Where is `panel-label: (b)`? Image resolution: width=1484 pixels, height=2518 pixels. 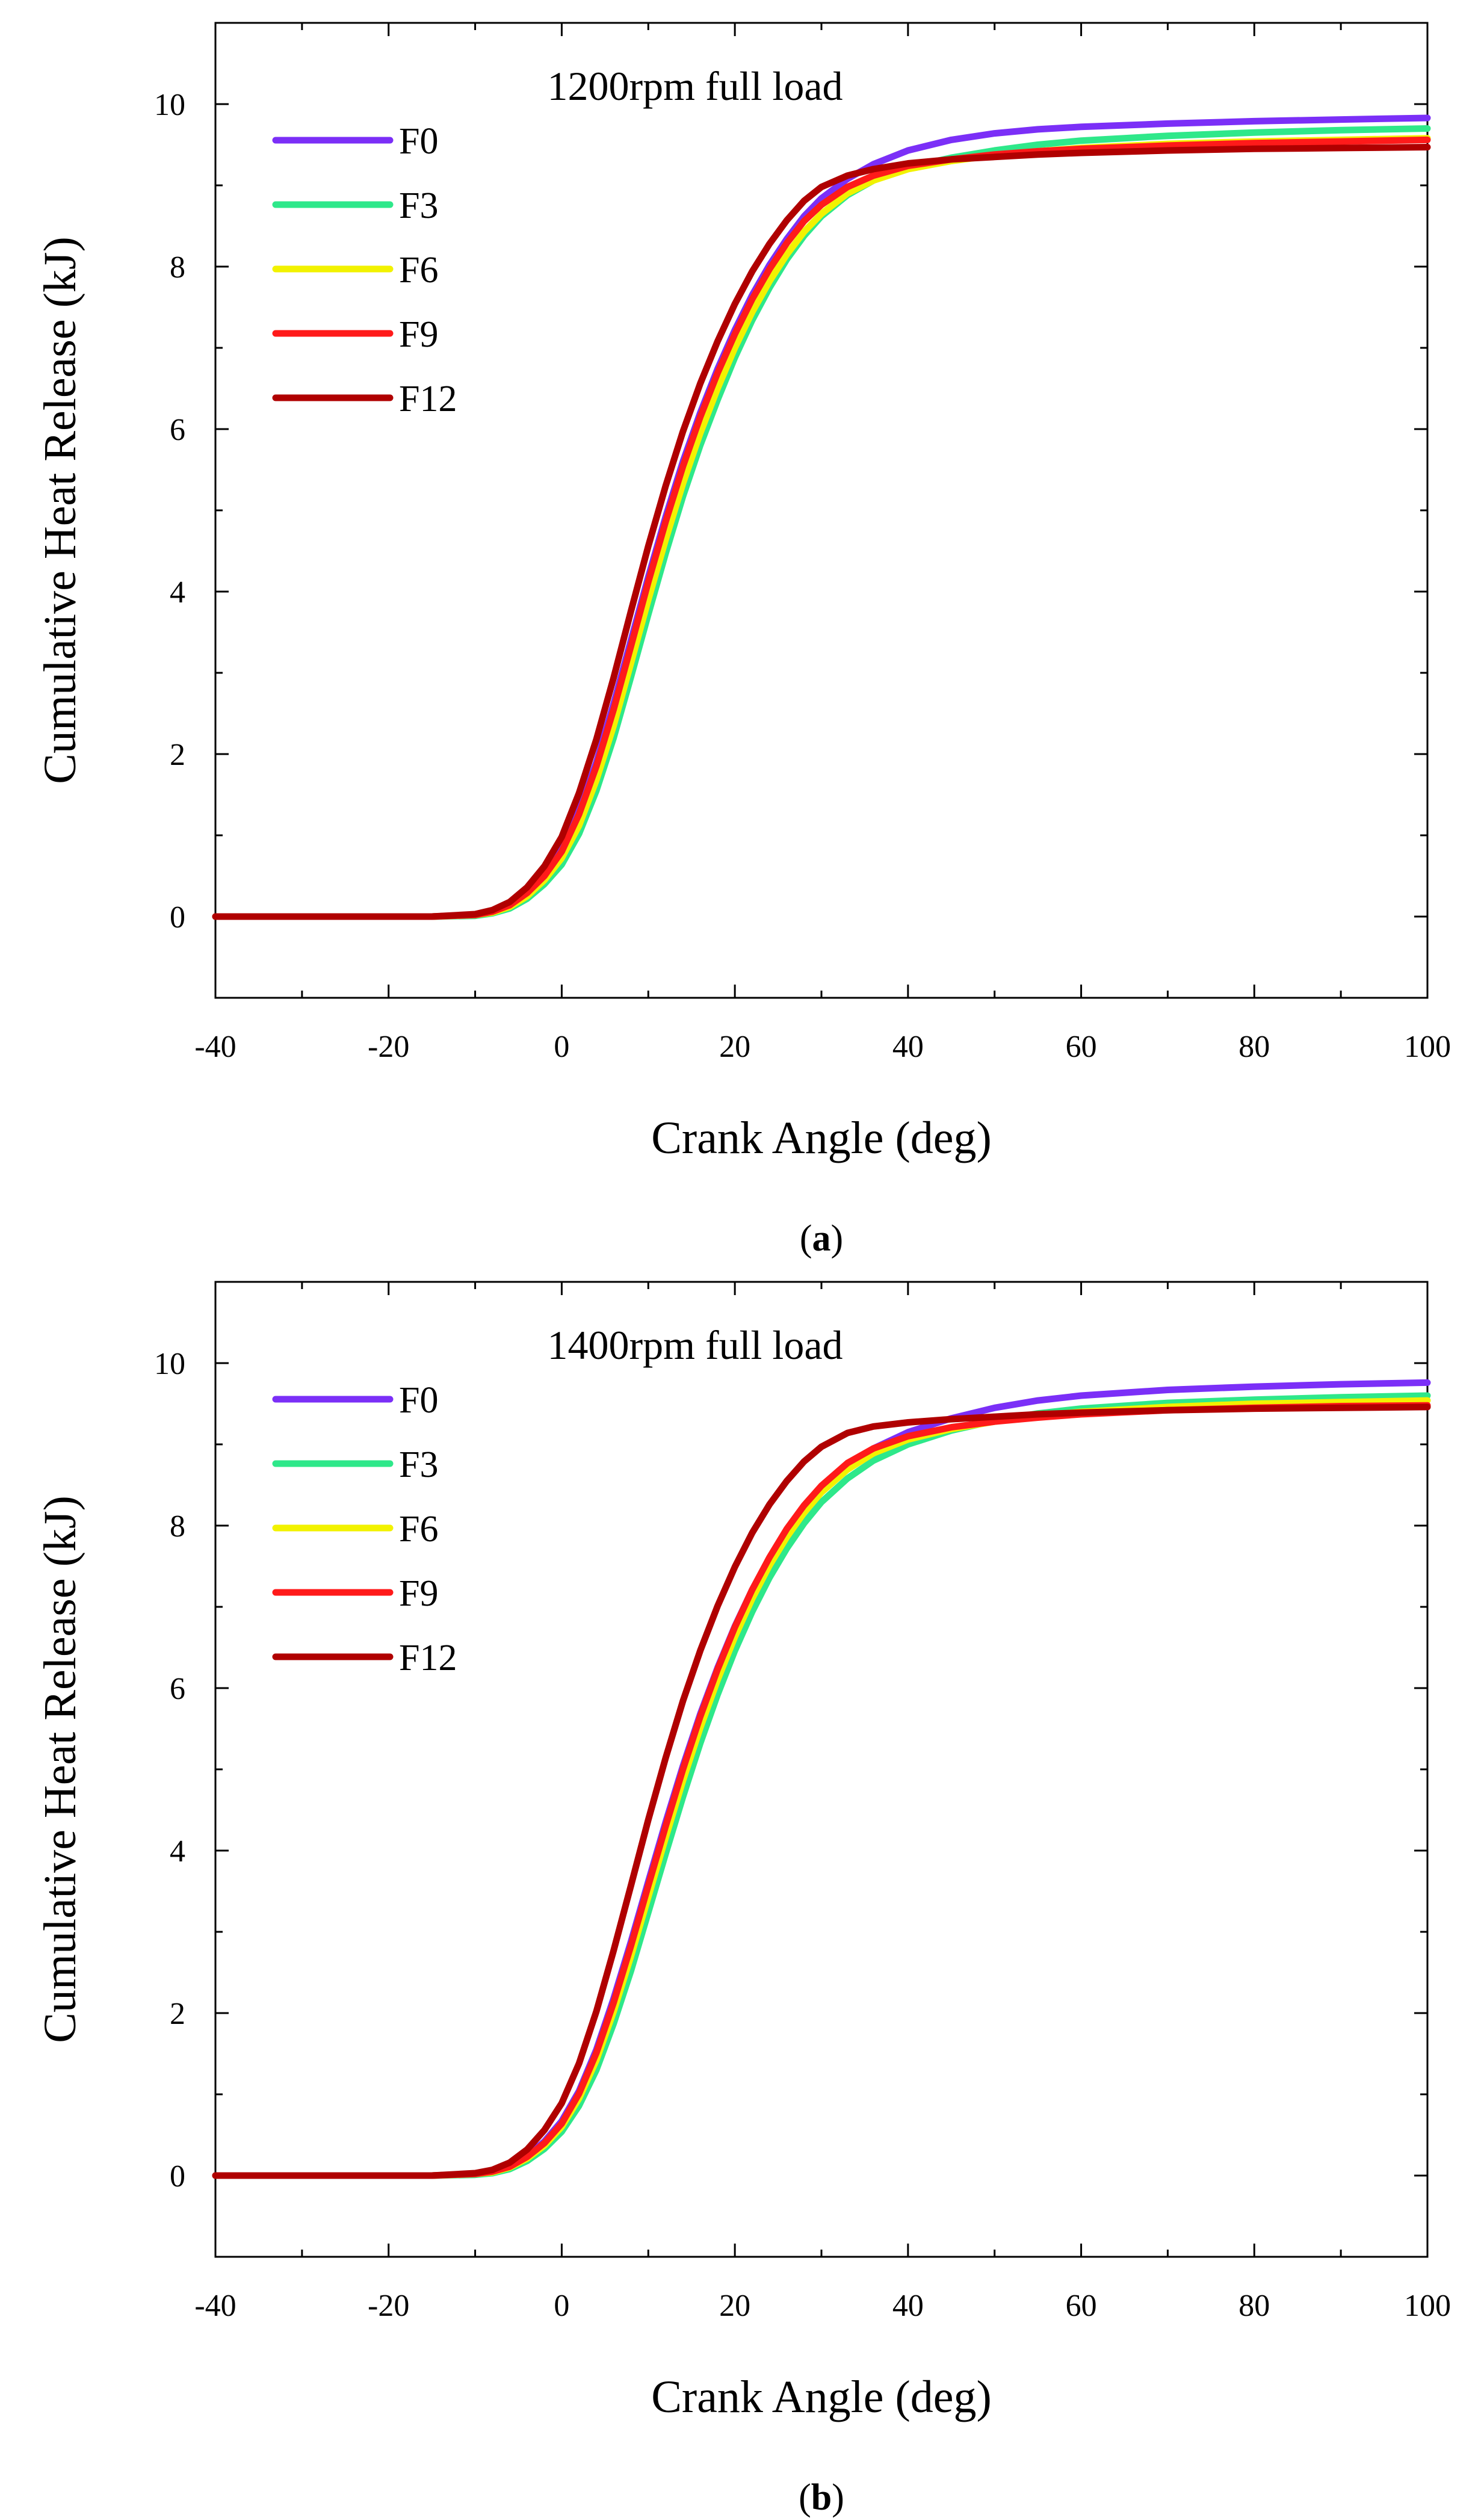
panel-label: (b) is located at coordinates (821, 2497).